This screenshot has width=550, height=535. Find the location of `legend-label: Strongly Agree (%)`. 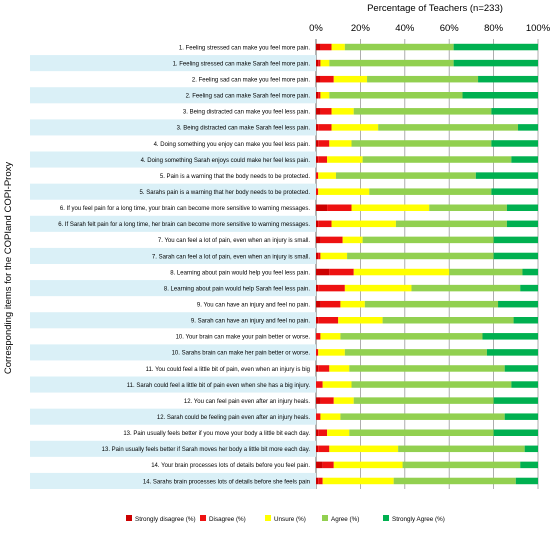

legend-label: Strongly Agree (%) is located at coordinates (418, 519).